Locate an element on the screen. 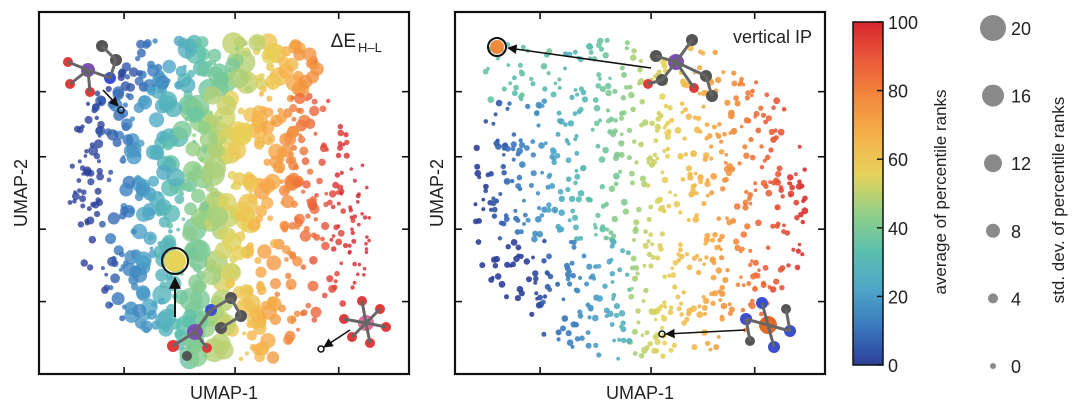 This screenshot has height=408, width=1072. panel1-highlight-large is located at coordinates (175, 261).